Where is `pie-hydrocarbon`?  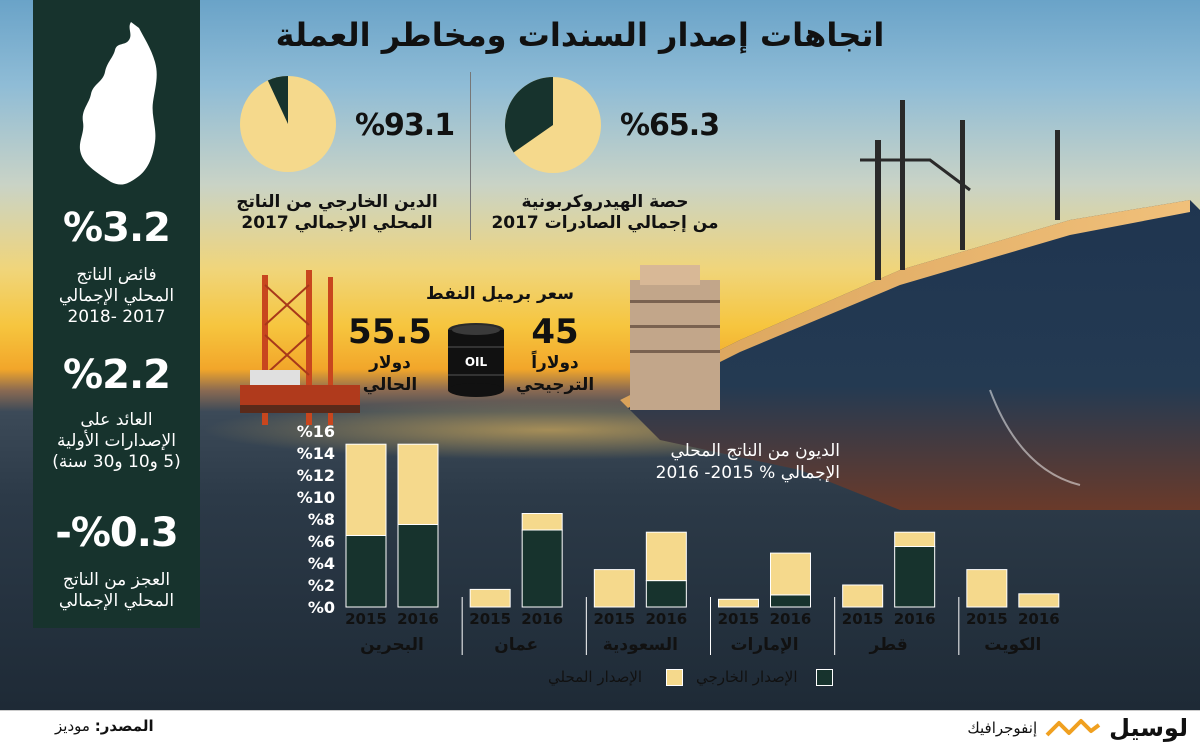
pie-hydrocarbon is located at coordinates (552, 125).